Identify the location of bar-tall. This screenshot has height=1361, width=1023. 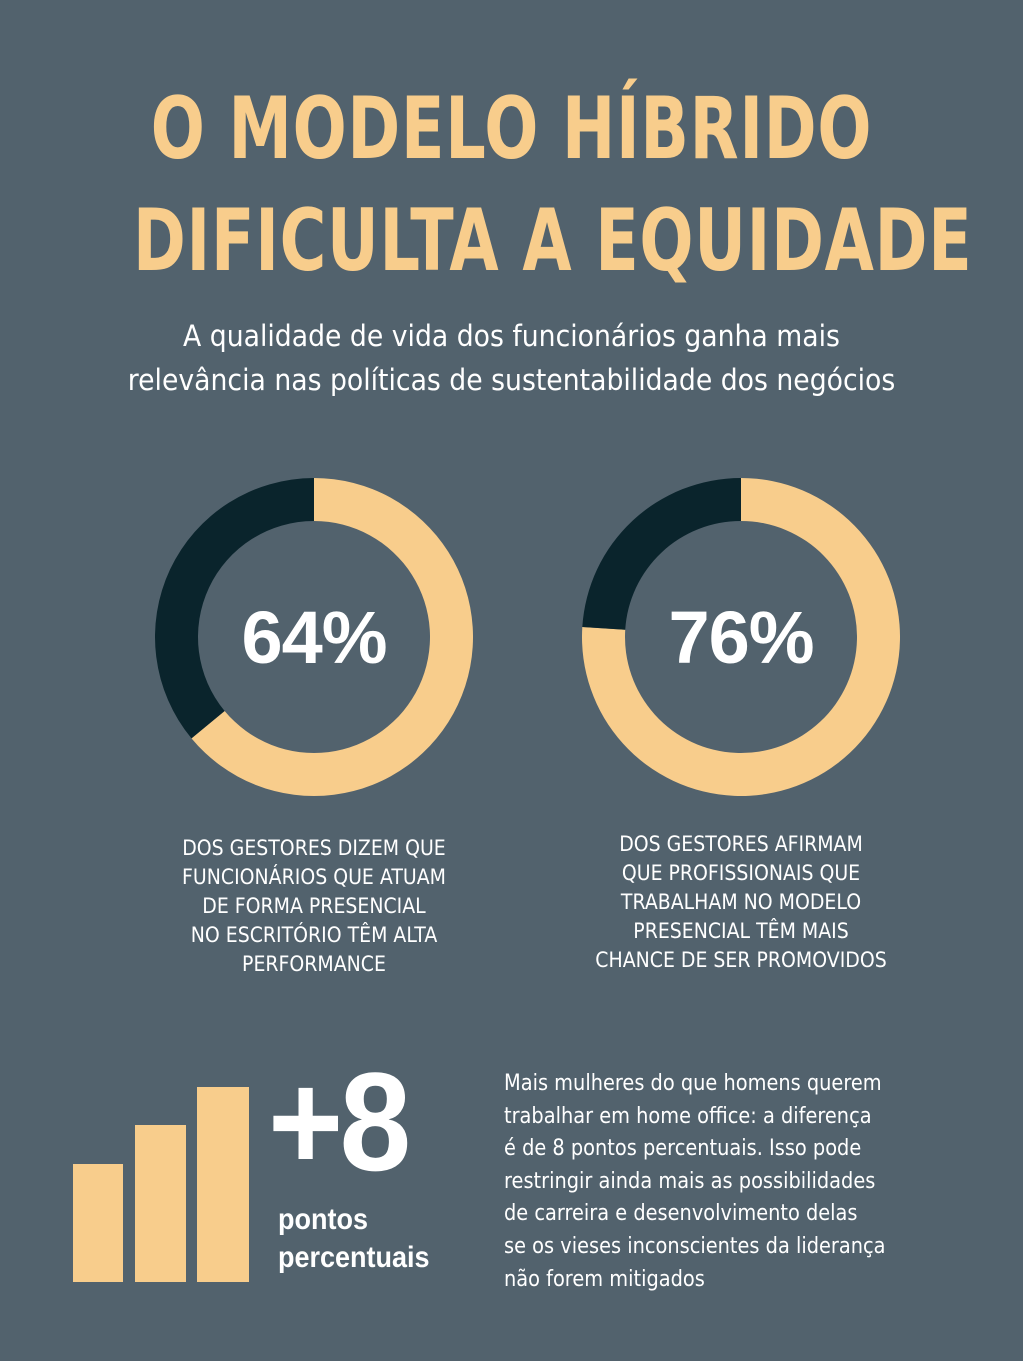
(223, 1184).